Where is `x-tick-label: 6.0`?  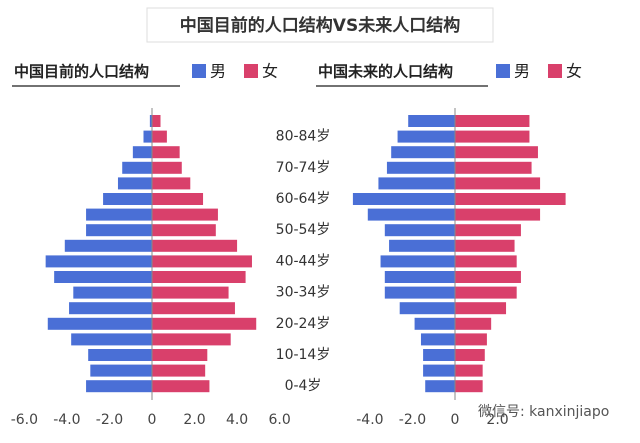
x-tick-label: 6.0 is located at coordinates (279, 420).